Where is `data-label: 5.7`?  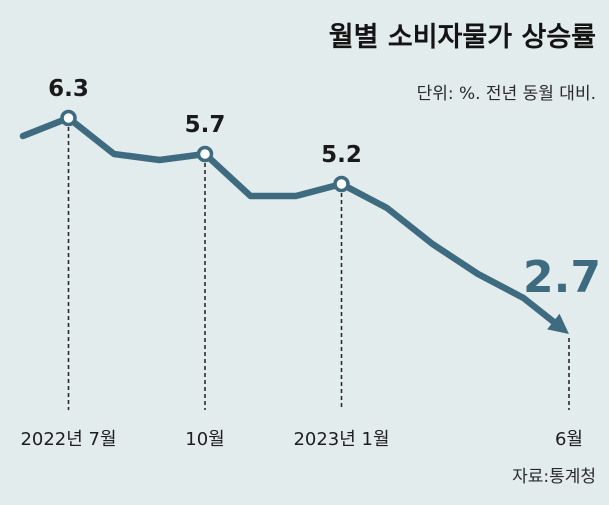
data-label: 5.7 is located at coordinates (205, 125).